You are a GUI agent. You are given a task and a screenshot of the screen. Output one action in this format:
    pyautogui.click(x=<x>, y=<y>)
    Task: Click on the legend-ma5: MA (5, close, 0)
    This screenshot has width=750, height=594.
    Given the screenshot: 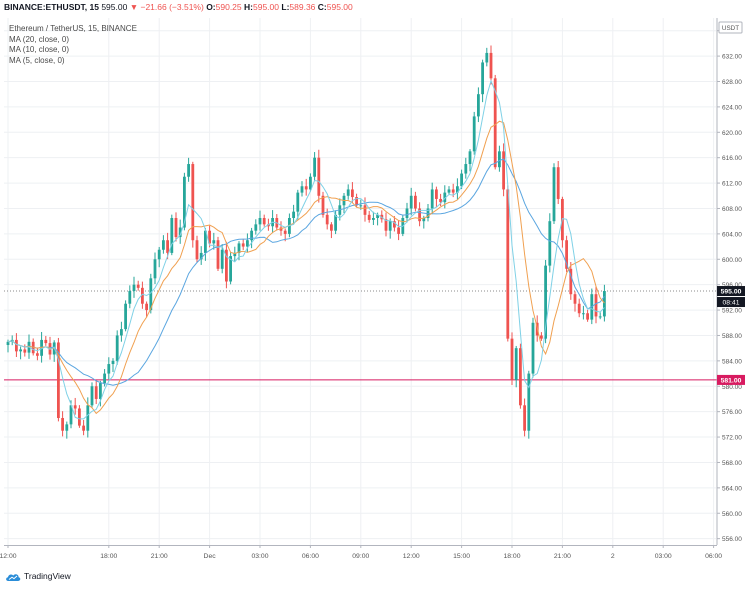 What is the action you would take?
    pyautogui.click(x=37, y=60)
    